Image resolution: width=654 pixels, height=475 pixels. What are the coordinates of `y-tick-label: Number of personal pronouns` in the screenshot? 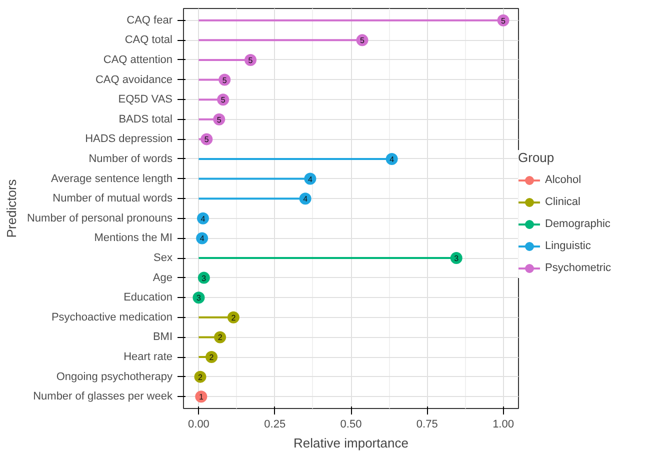 It's located at (99, 218).